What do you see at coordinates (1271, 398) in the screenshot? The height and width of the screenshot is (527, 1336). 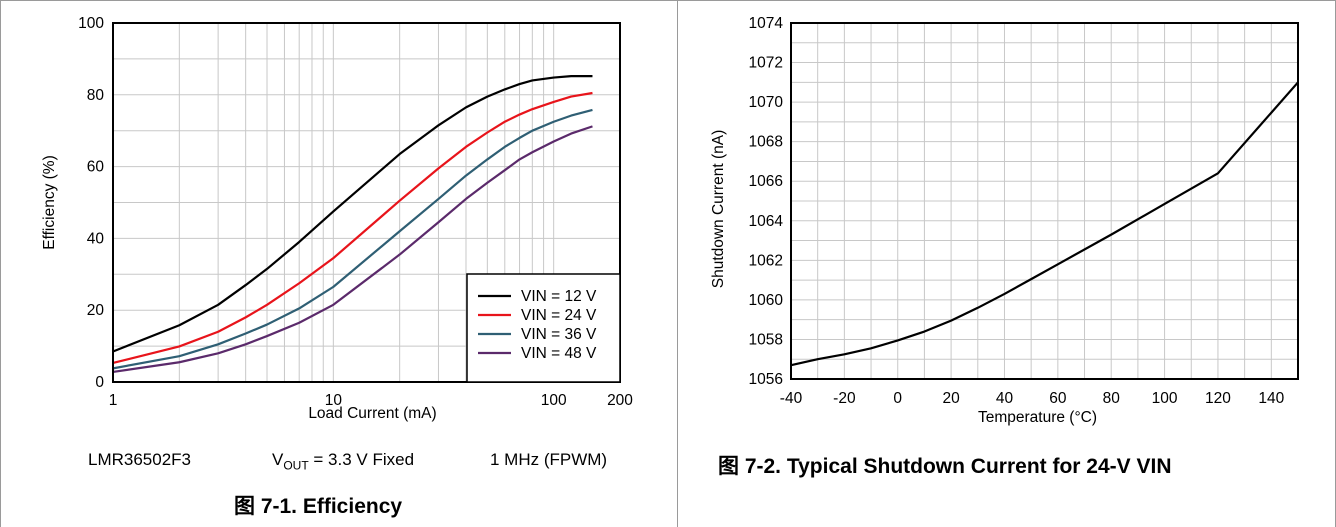 I see `x-tick-label: 140` at bounding box center [1271, 398].